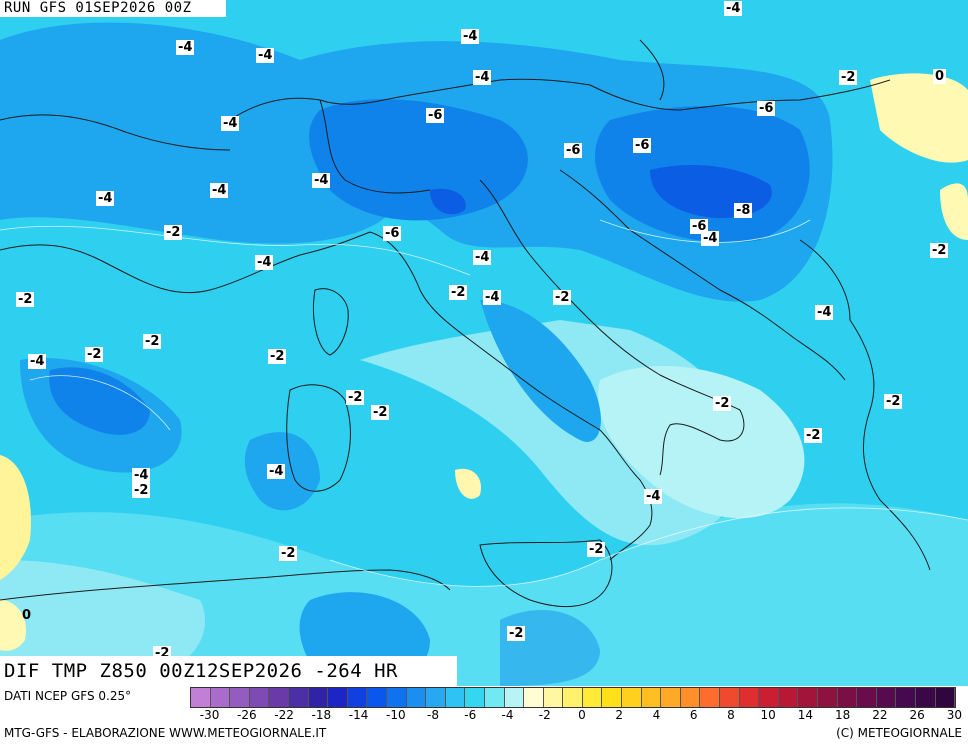  I want to click on legend-tick-label: 8, so click(731, 715).